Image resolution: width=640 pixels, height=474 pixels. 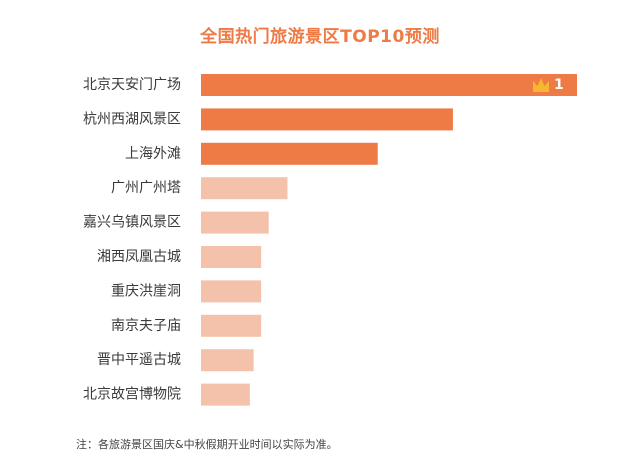 What do you see at coordinates (146, 188) in the screenshot?
I see `category-label: 广州广州塔` at bounding box center [146, 188].